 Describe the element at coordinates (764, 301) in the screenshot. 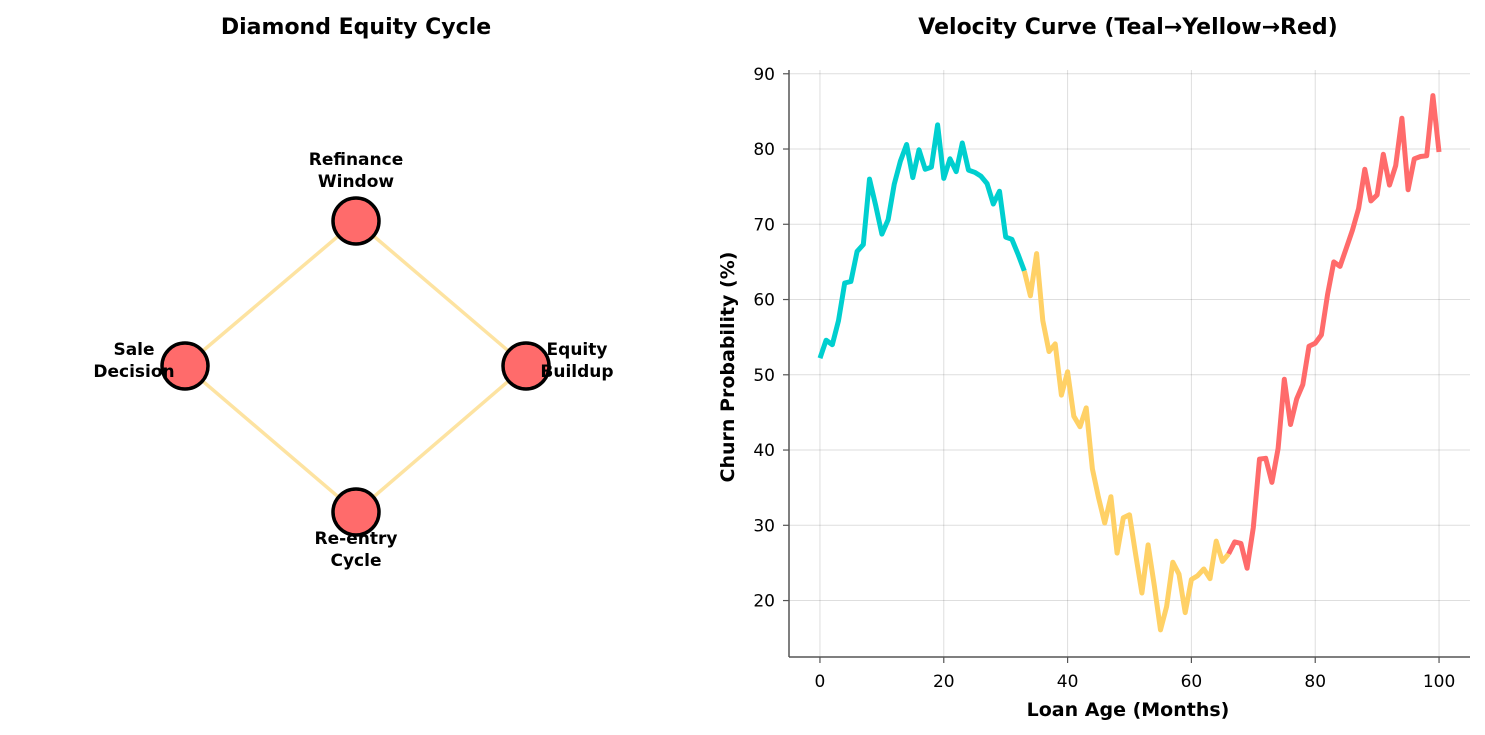

I see `y-tick-label: 60` at that location.